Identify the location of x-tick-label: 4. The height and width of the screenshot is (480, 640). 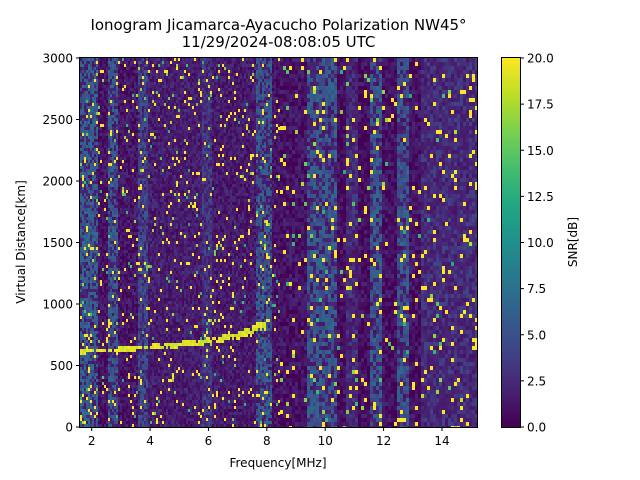
(150, 441).